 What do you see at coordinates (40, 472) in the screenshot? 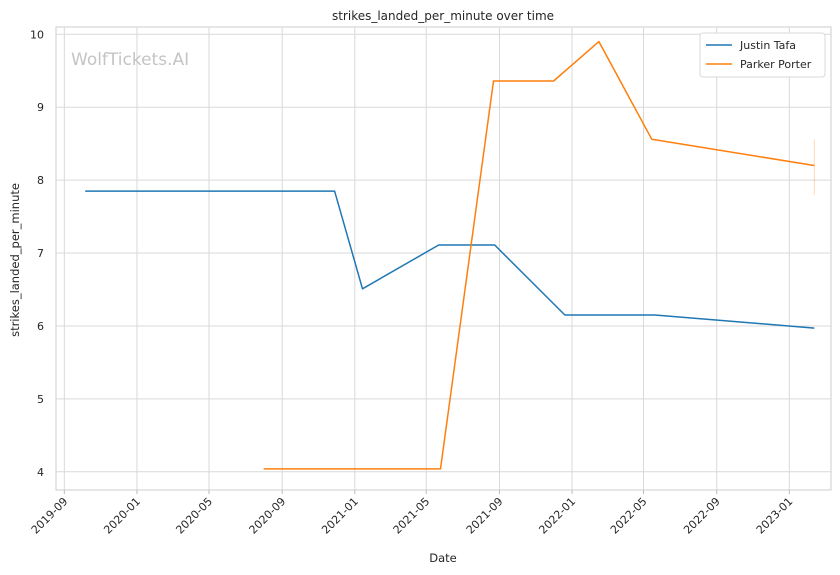
I see `y-tick-label: 4` at bounding box center [40, 472].